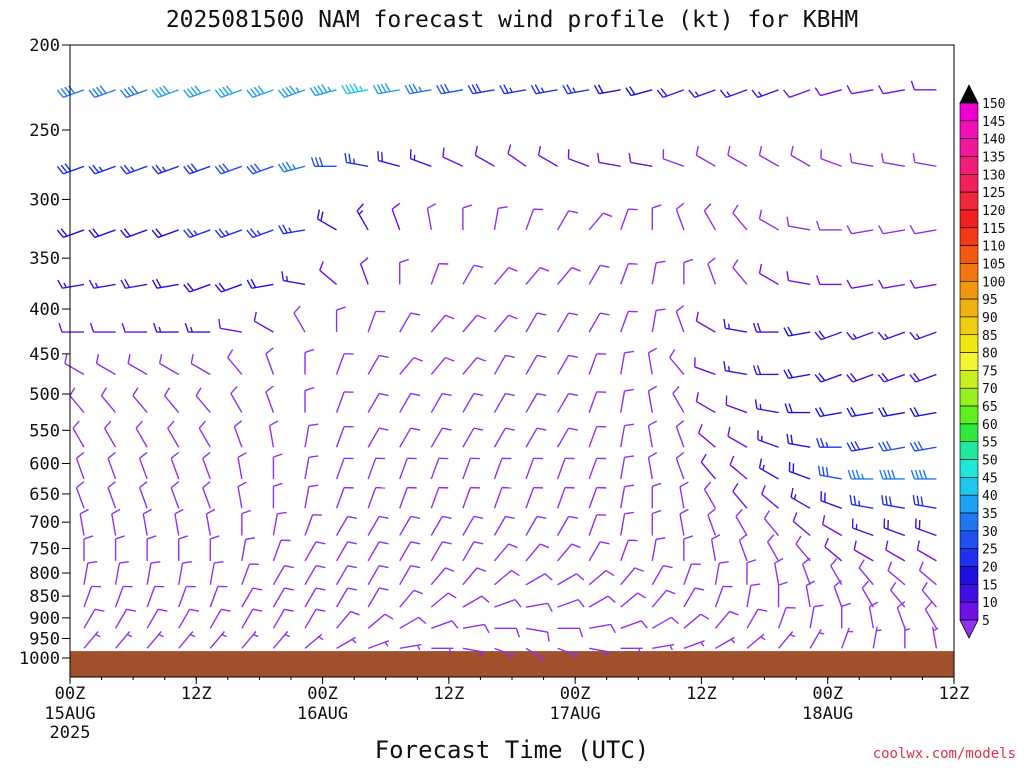 This screenshot has width=1024, height=768. I want to click on x-tick-label: 00Z, so click(322, 694).